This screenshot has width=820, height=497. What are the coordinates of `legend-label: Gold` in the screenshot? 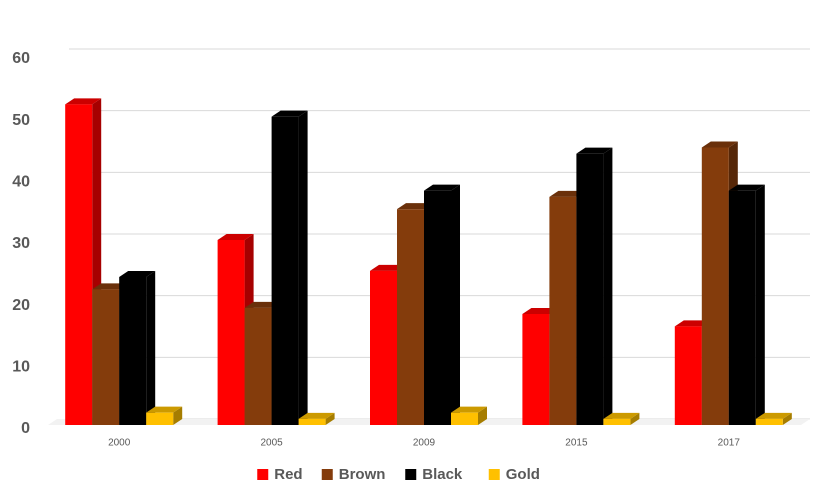 It's located at (523, 474).